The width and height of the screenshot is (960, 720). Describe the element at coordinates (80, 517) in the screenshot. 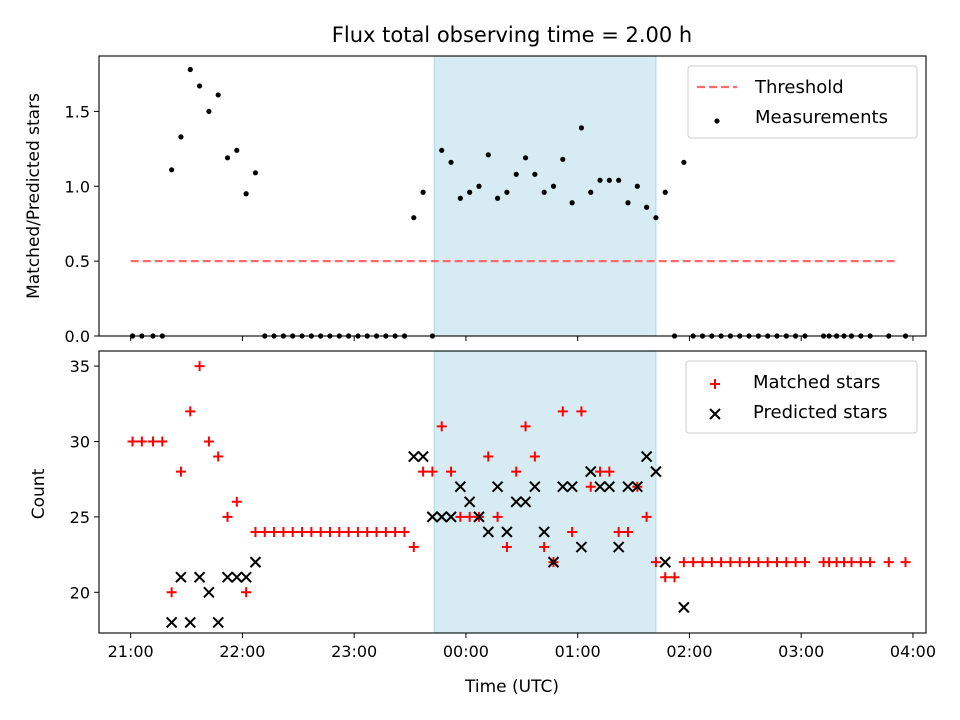

I see `y-tick-label: 25` at that location.